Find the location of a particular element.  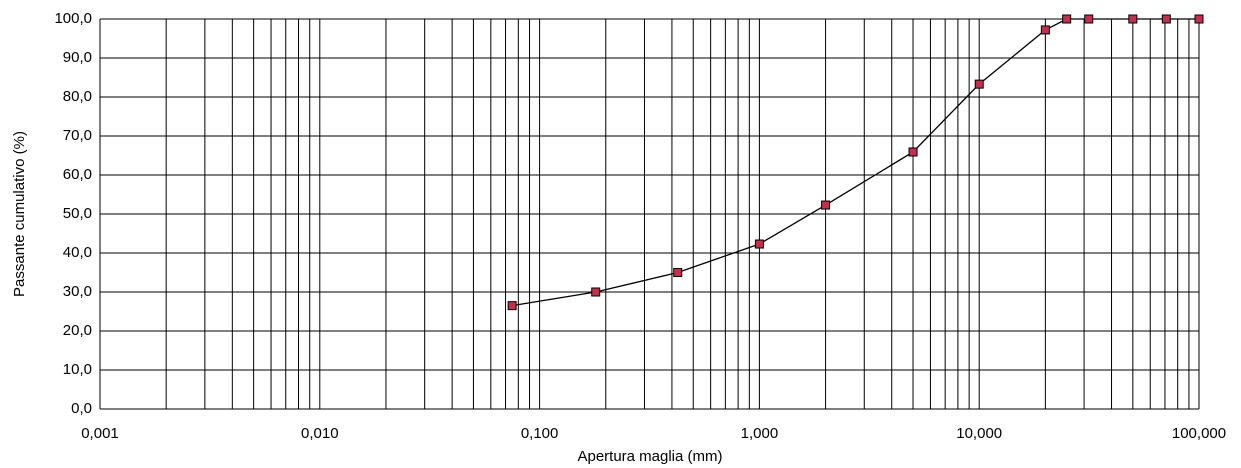

y-tick-label: 50,0 is located at coordinates (77, 213).